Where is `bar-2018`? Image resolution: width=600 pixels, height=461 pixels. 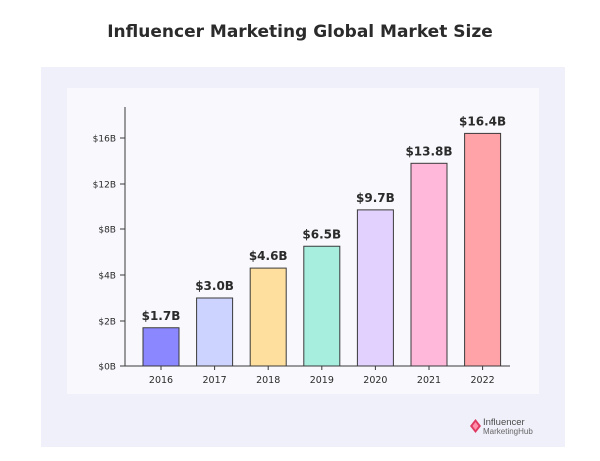 bar-2018 is located at coordinates (268, 317).